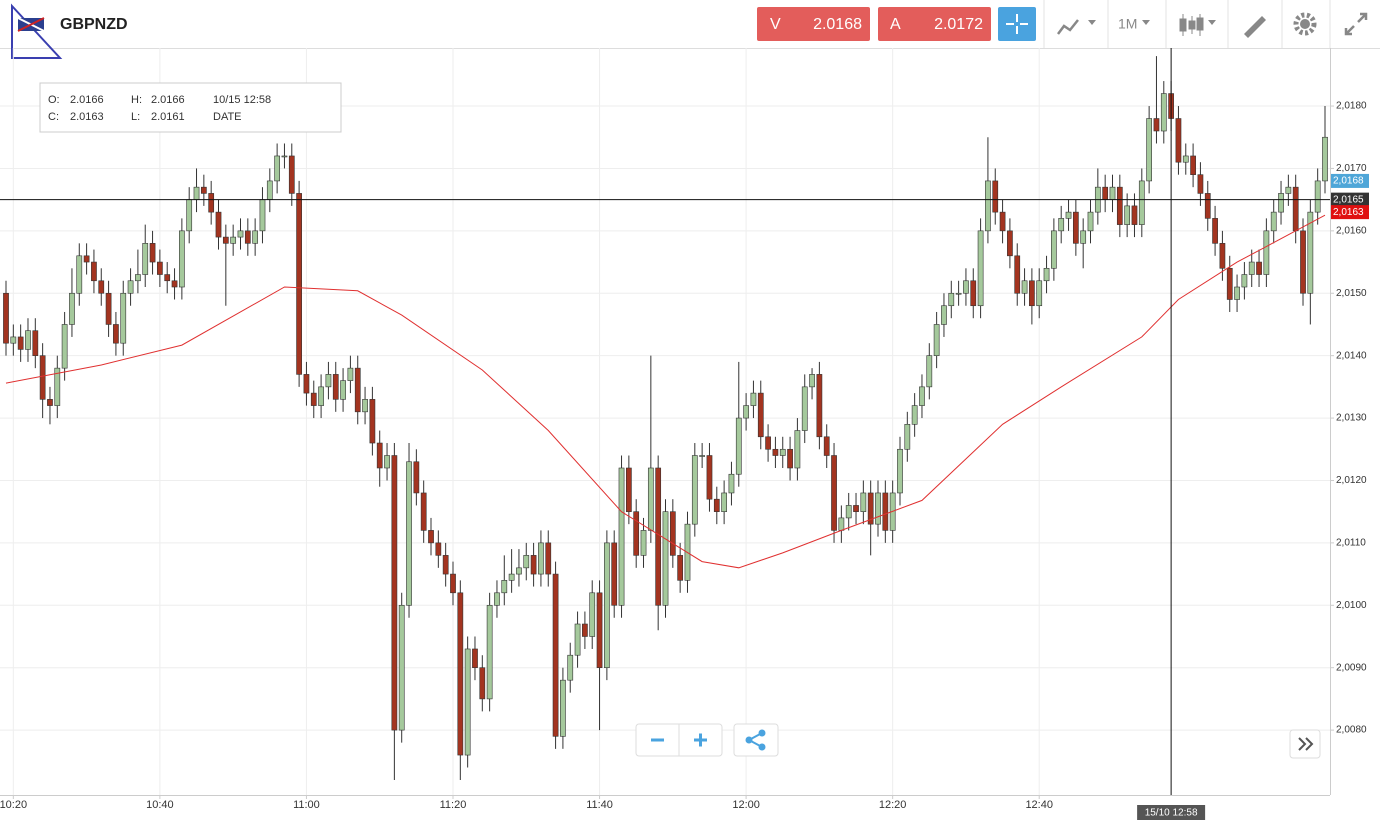 This screenshot has width=1380, height=825. I want to click on settings-icon, so click(1305, 24).